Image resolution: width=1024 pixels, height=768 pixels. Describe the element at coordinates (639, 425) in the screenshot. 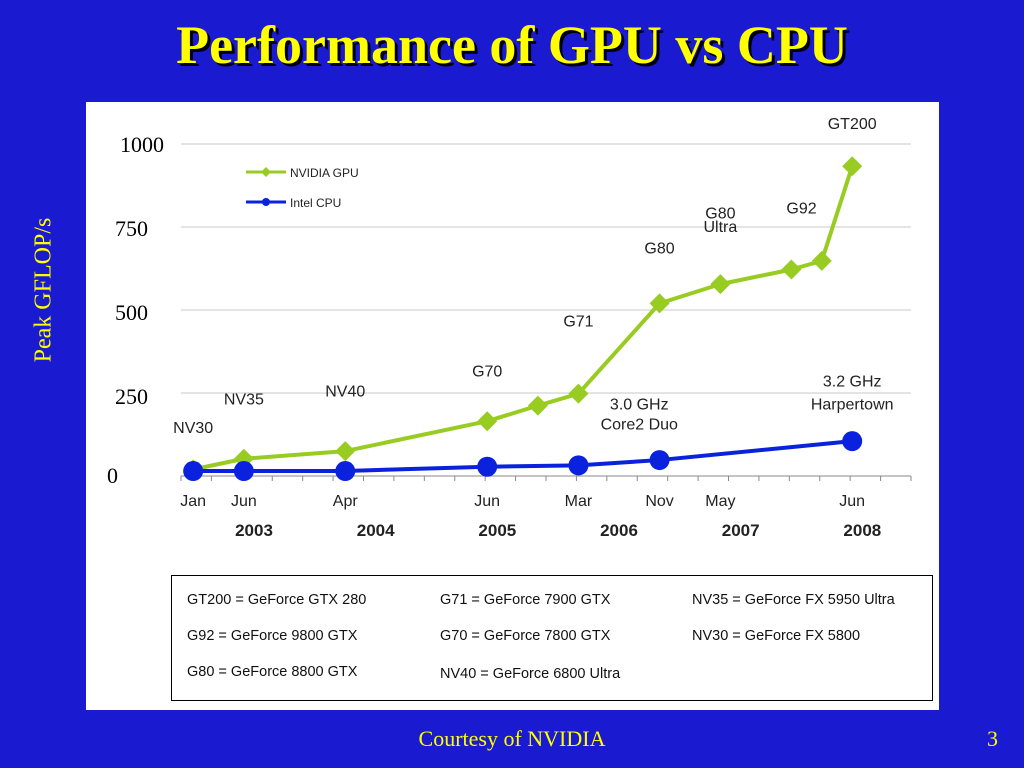

I see `chart-annotation: Core2 Duo` at that location.